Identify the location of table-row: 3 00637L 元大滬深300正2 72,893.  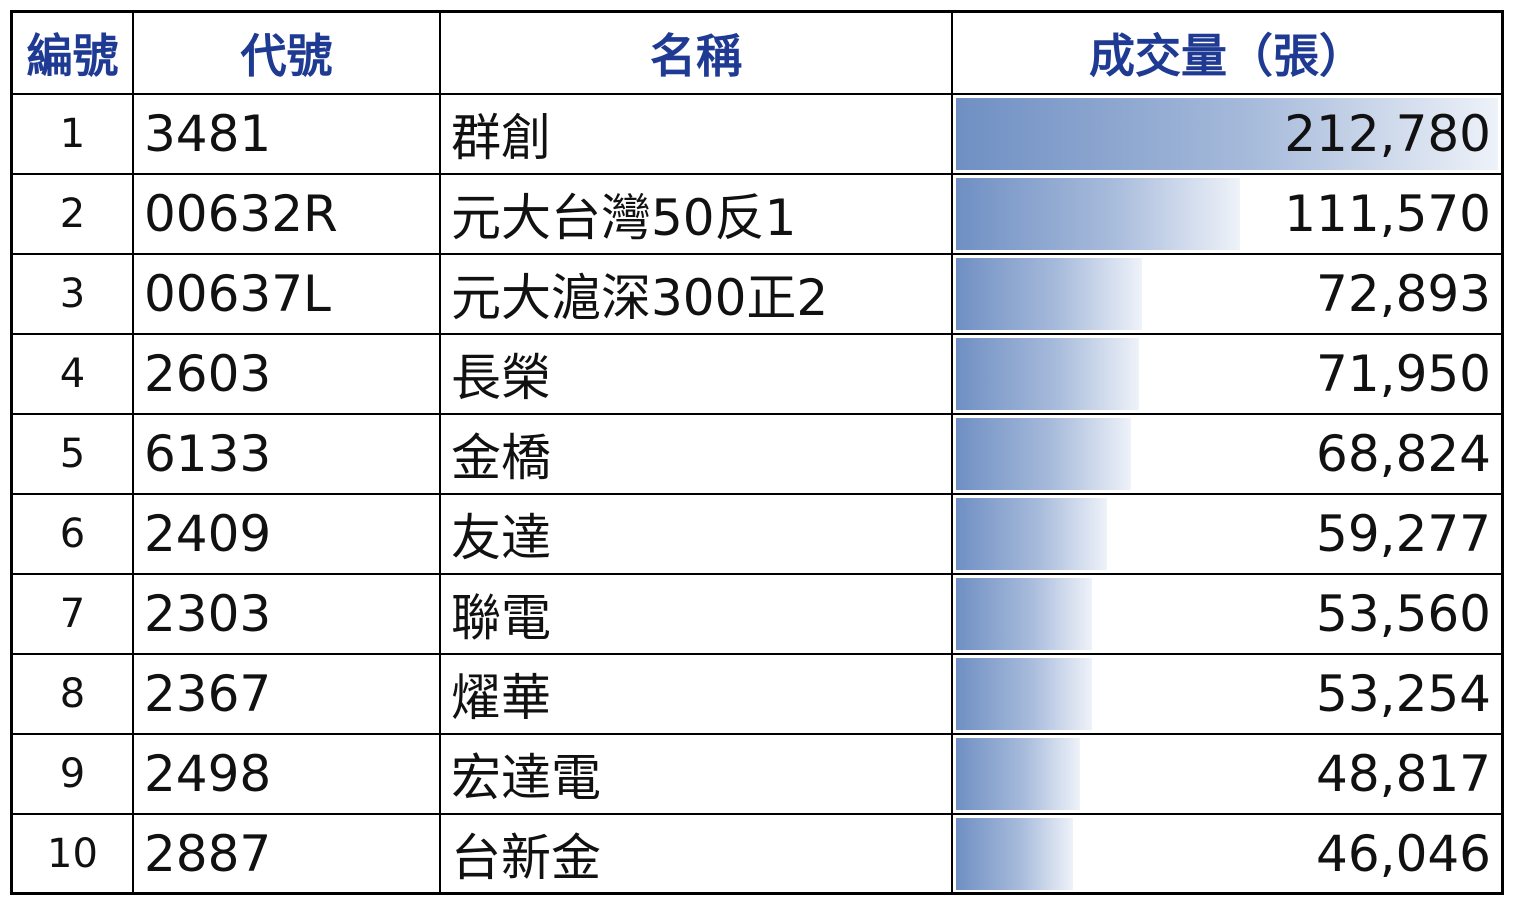
(757, 294).